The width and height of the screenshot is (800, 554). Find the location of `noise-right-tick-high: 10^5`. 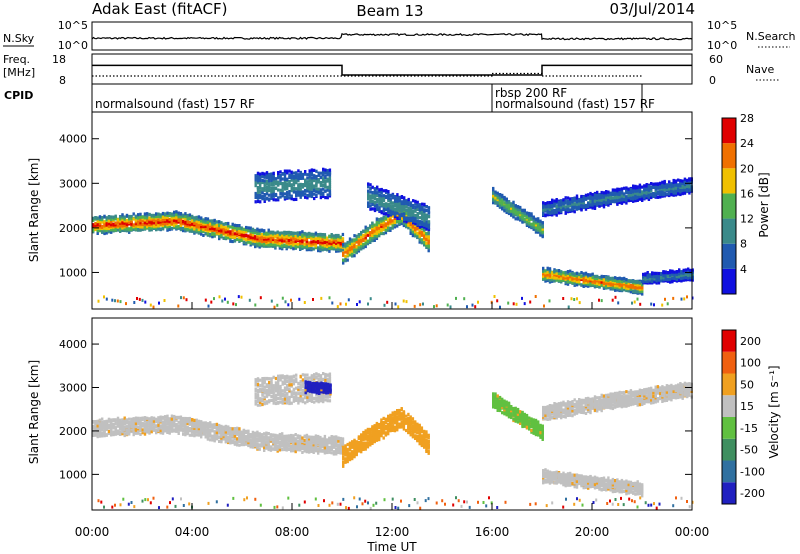

noise-right-tick-high: 10^5 is located at coordinates (722, 25).